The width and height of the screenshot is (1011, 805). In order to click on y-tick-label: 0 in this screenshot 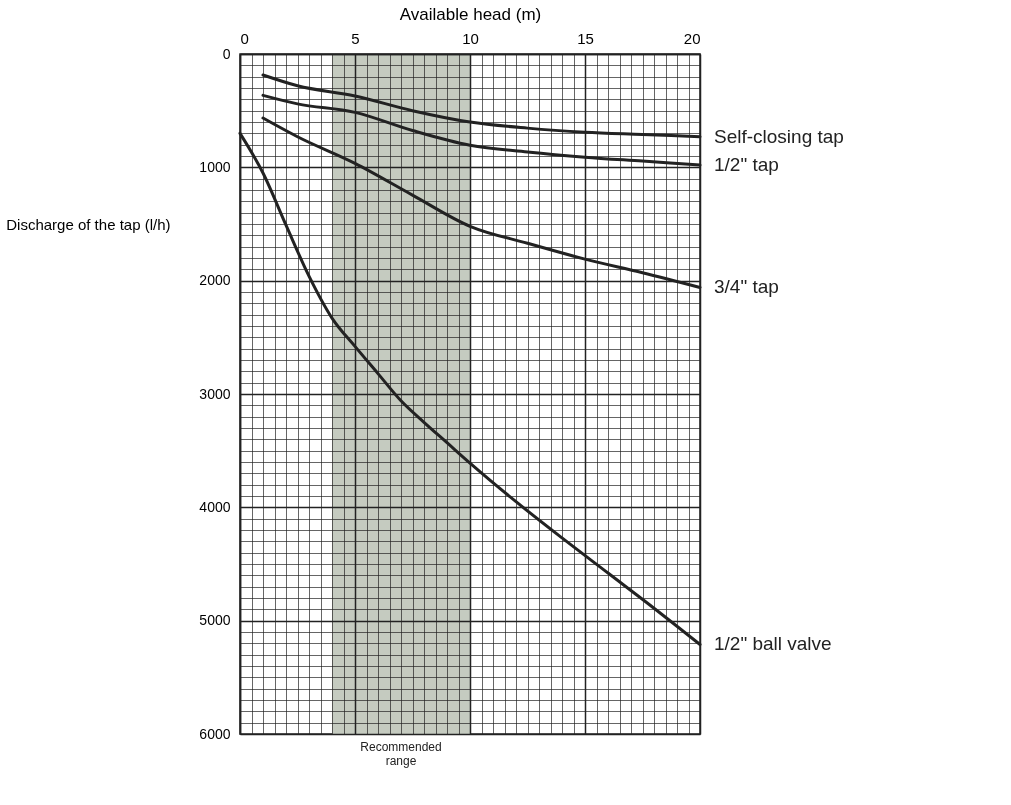, I will do `click(226, 53)`.